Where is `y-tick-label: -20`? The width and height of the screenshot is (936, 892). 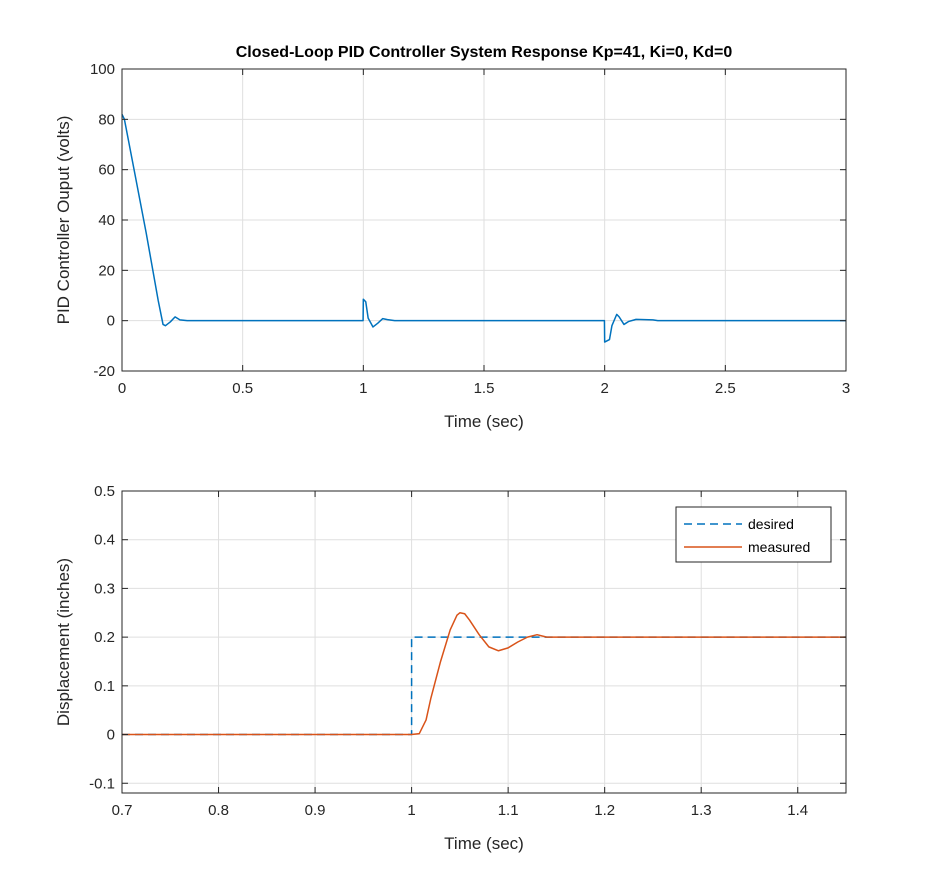
y-tick-label: -20 is located at coordinates (104, 371).